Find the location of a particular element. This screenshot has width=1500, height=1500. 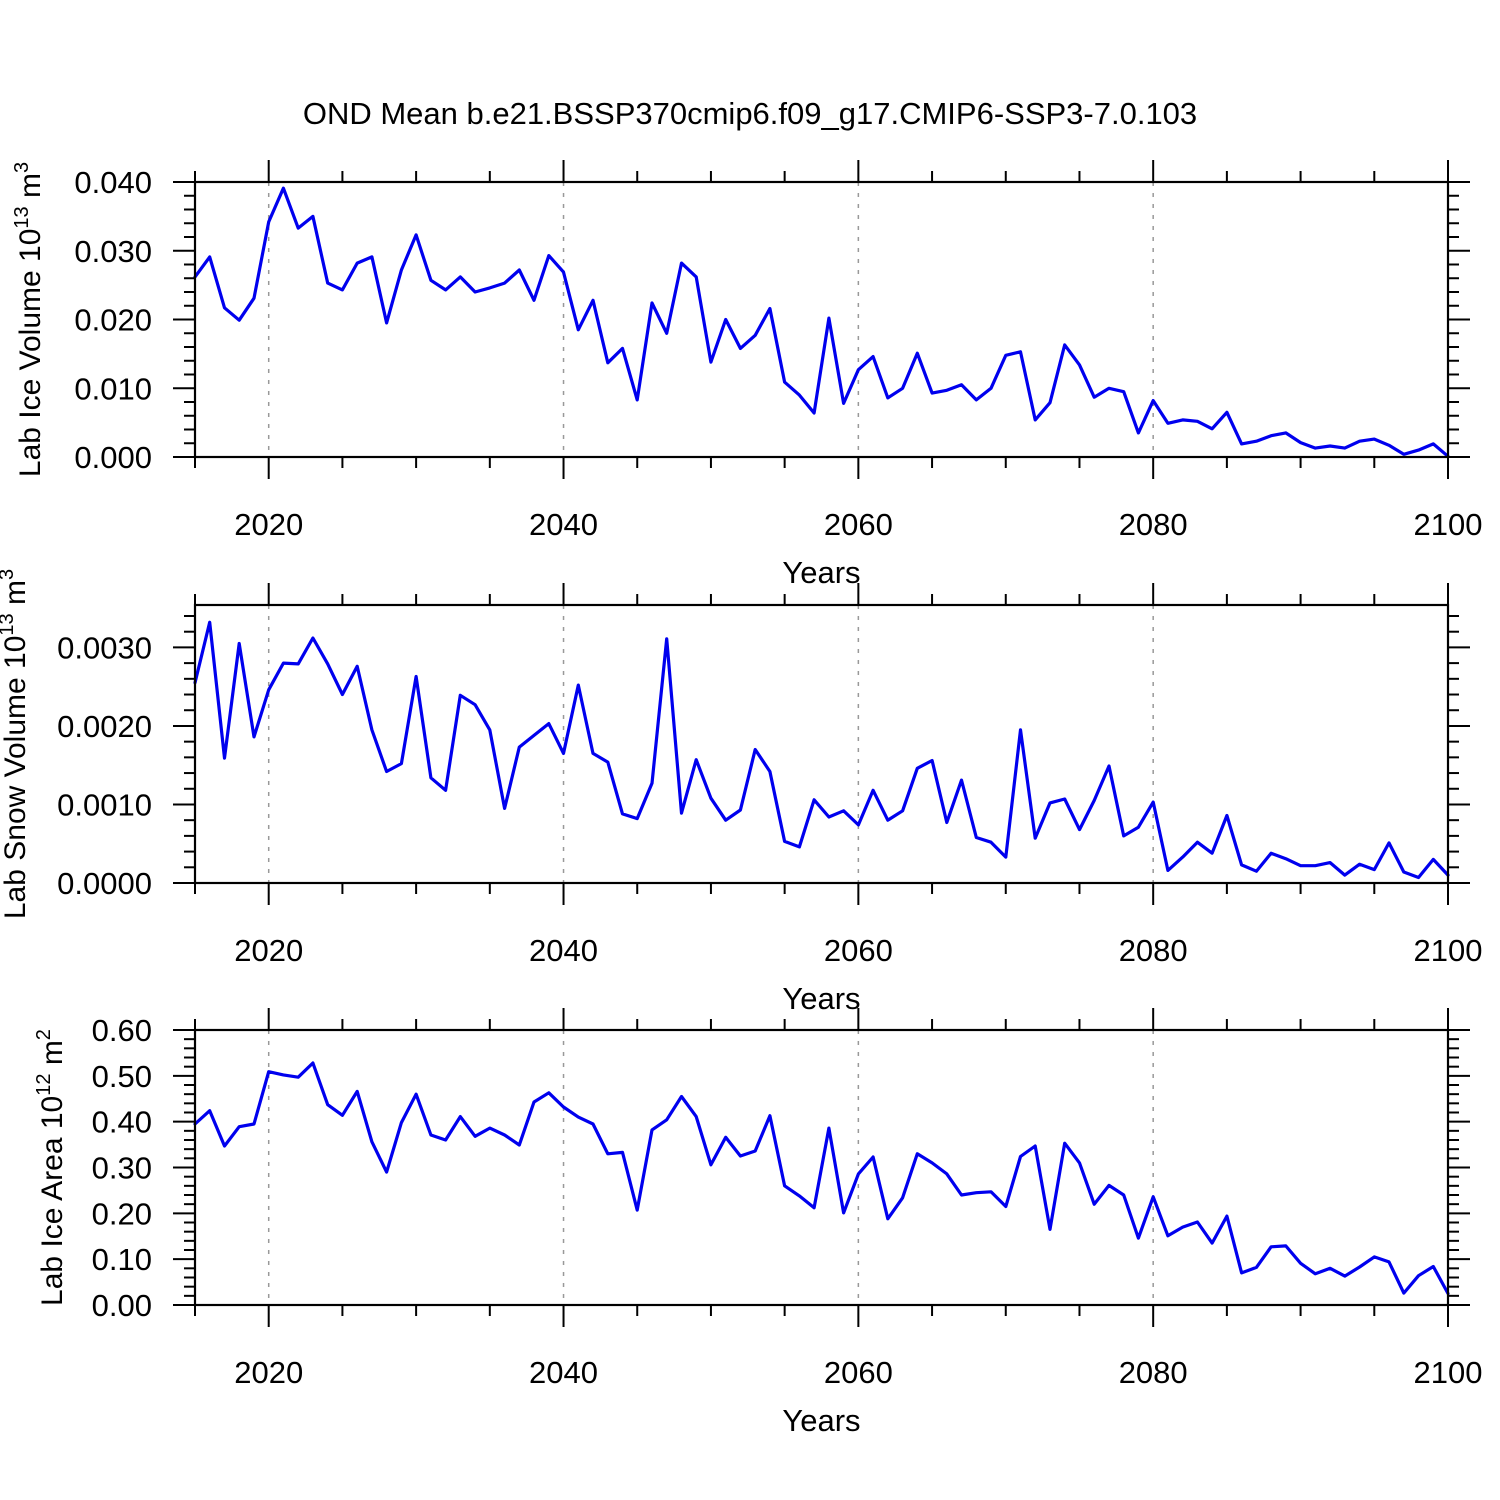

y-tick-label: 0.0000 is located at coordinates (104, 883).